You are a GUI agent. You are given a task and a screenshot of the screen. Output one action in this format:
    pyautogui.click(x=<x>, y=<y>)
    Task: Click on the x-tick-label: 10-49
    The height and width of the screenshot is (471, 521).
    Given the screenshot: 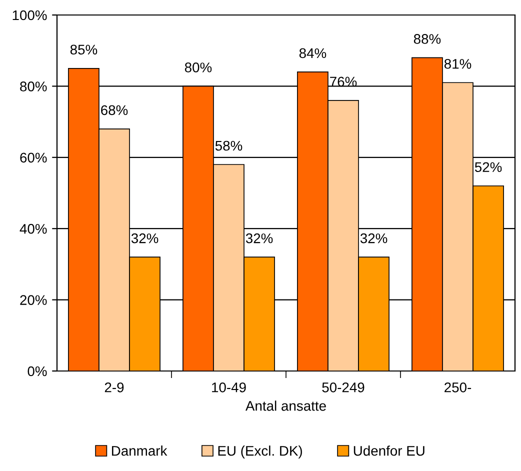 What is the action you would take?
    pyautogui.click(x=229, y=387)
    